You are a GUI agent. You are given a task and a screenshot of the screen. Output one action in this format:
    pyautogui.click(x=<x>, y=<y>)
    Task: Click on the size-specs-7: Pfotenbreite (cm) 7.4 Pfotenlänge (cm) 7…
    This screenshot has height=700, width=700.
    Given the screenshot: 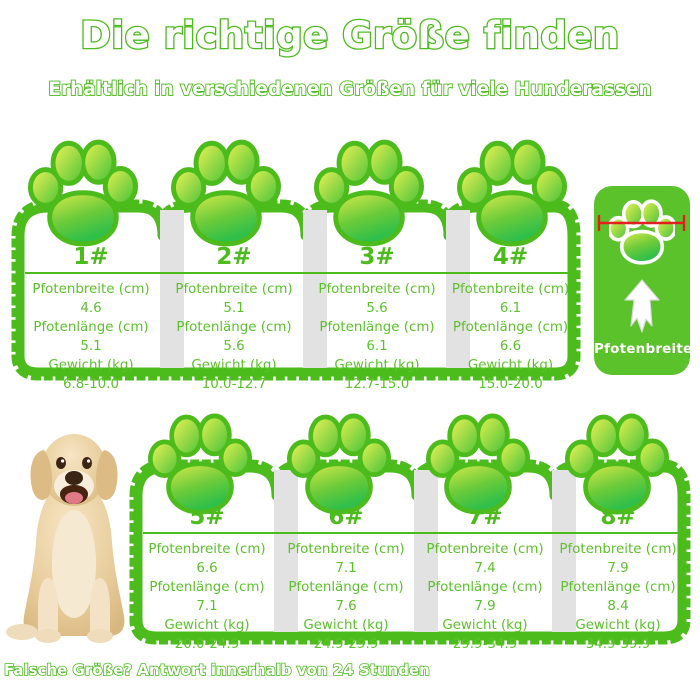 What is the action you would take?
    pyautogui.click(x=485, y=597)
    